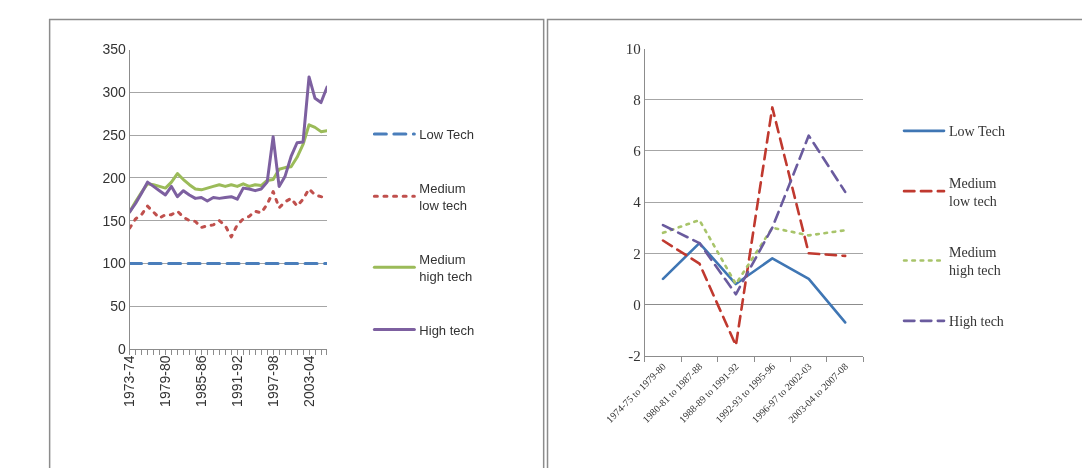 This screenshot has height=468, width=1082. Describe the element at coordinates (118, 306) in the screenshot. I see `y-tick-label: 50` at that location.